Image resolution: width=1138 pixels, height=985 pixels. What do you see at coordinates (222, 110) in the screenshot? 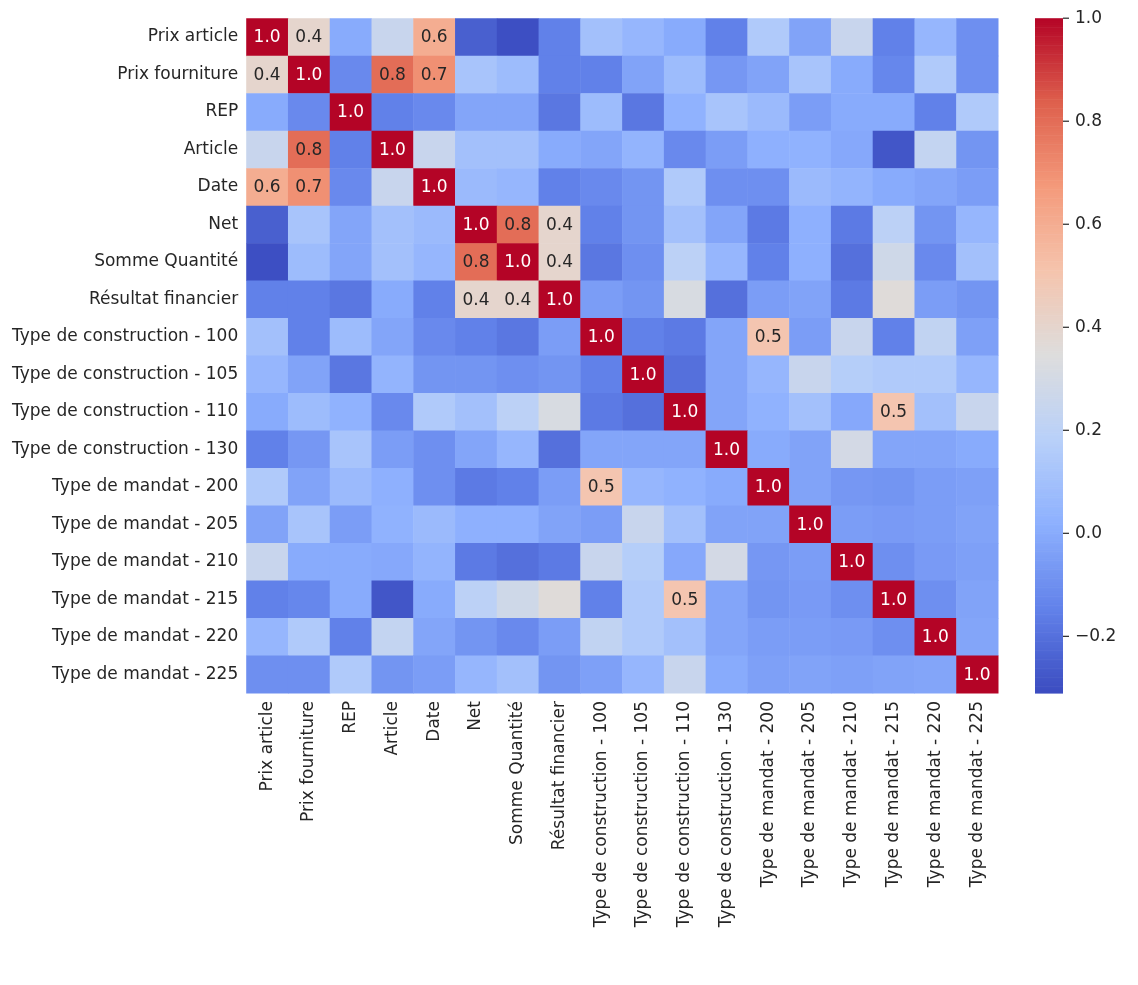
I see `y-tick-label: REP` at bounding box center [222, 110].